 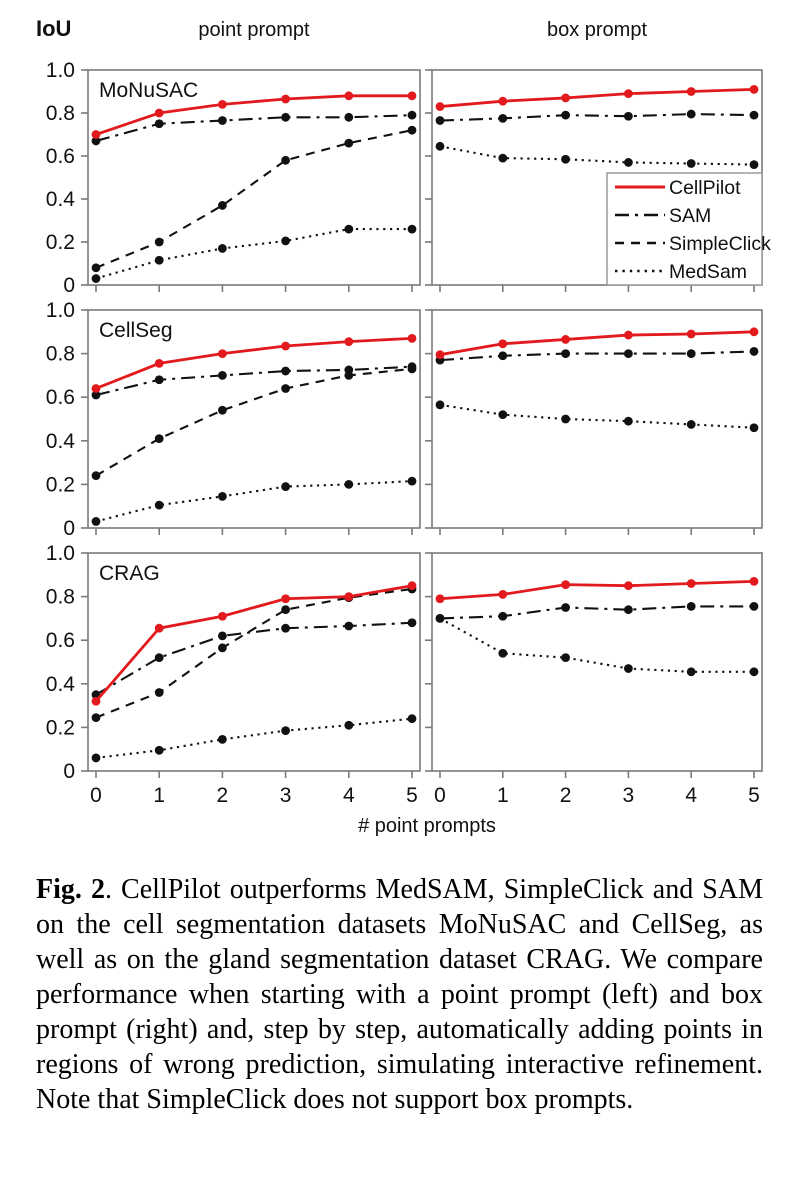 I want to click on legend-label: MedSam, so click(x=708, y=272).